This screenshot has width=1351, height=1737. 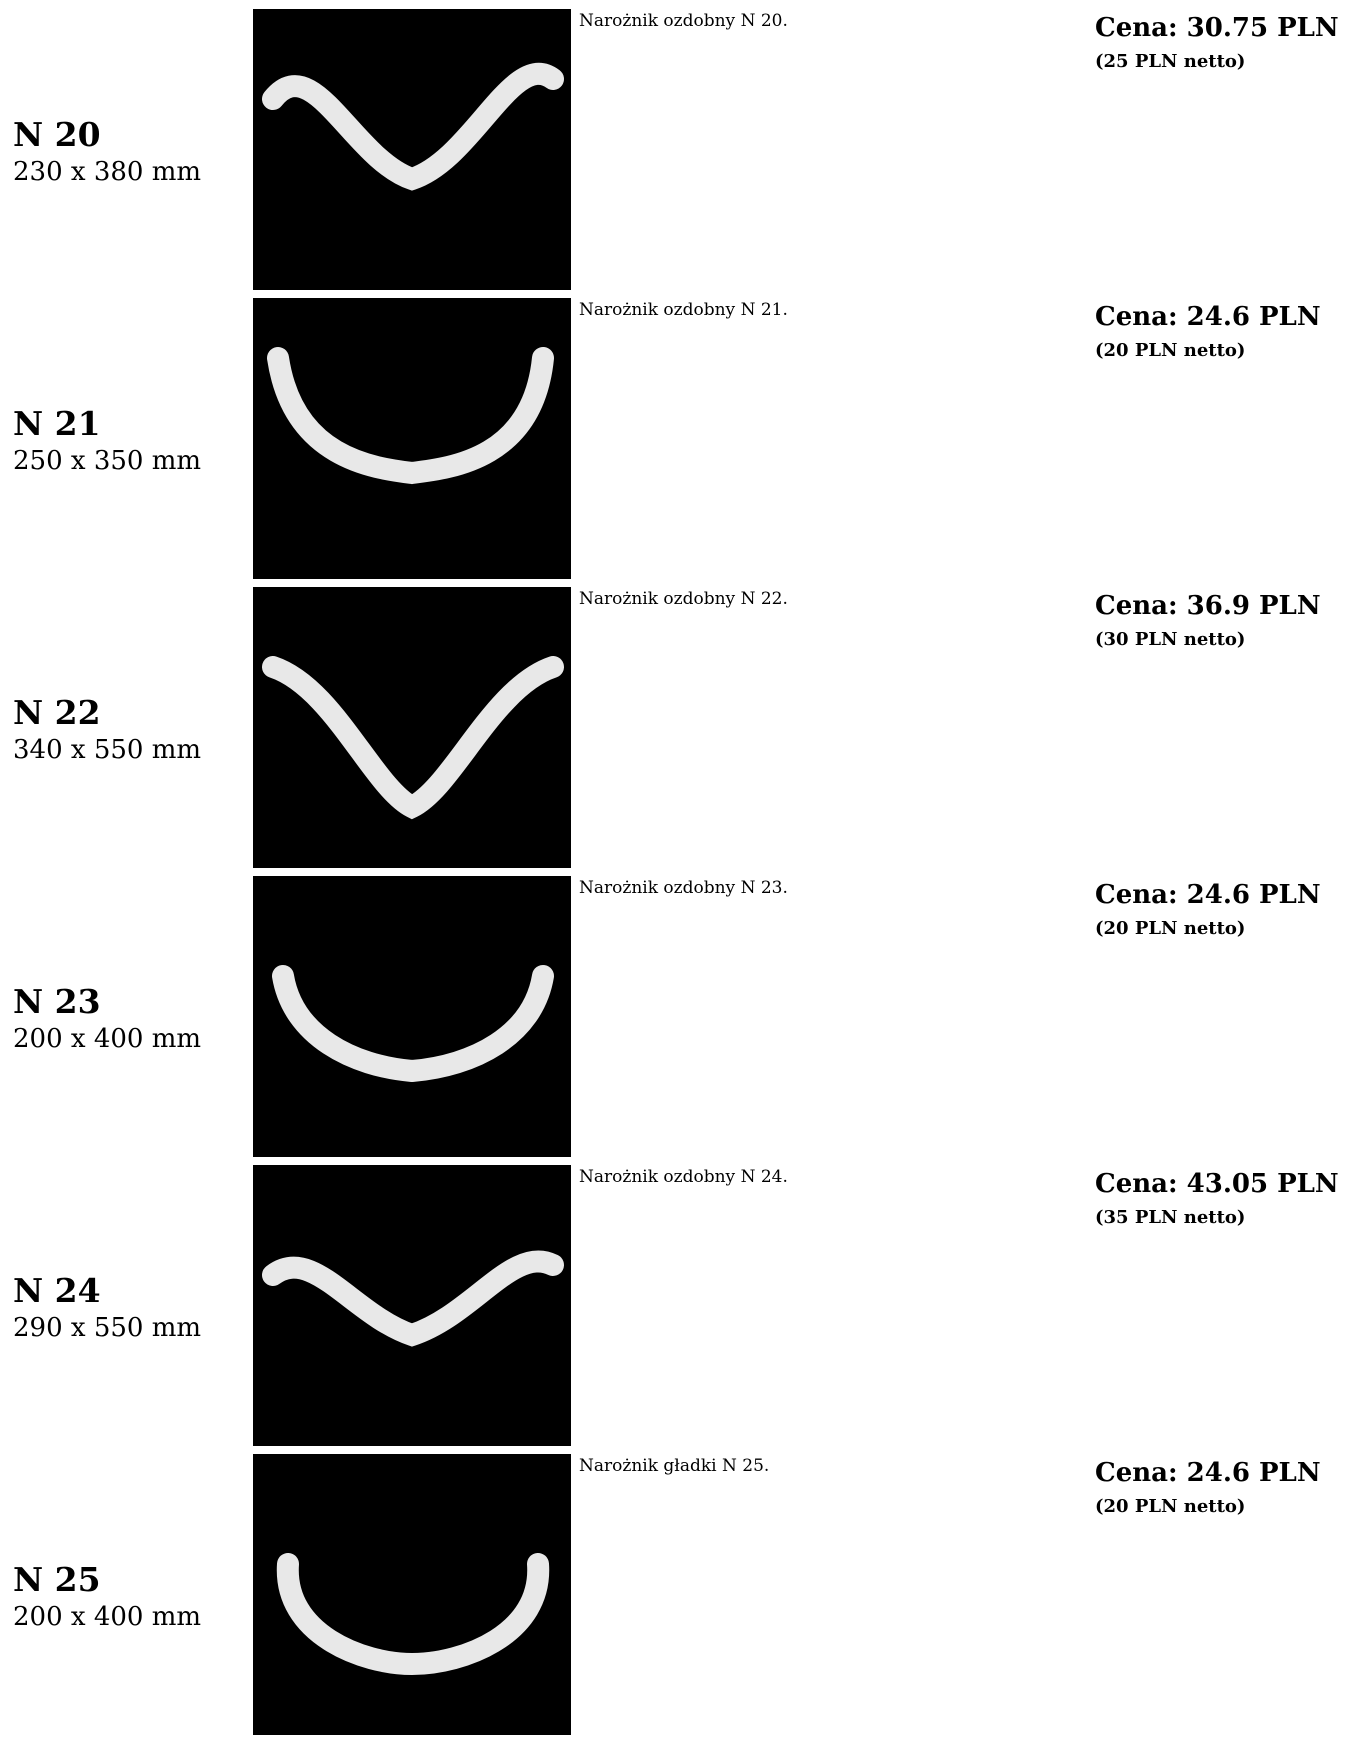 I want to click on product-price: Cena: 30.75 PLN, so click(x=1217, y=28).